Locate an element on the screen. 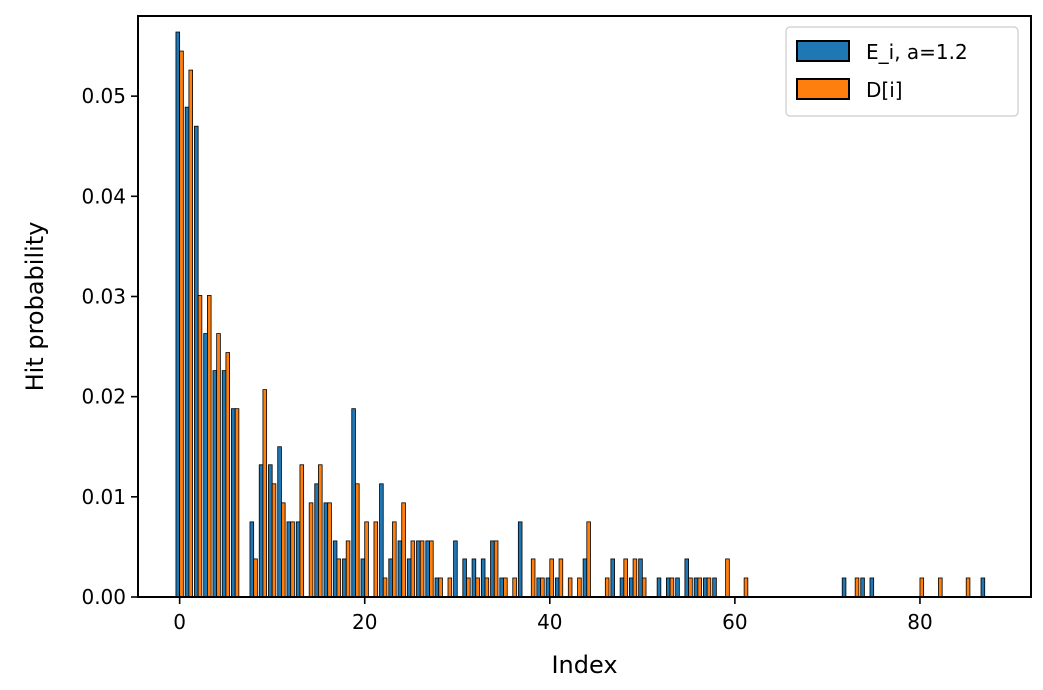 The image size is (1043, 690). x-tick-label-60: 60 is located at coordinates (734, 622).